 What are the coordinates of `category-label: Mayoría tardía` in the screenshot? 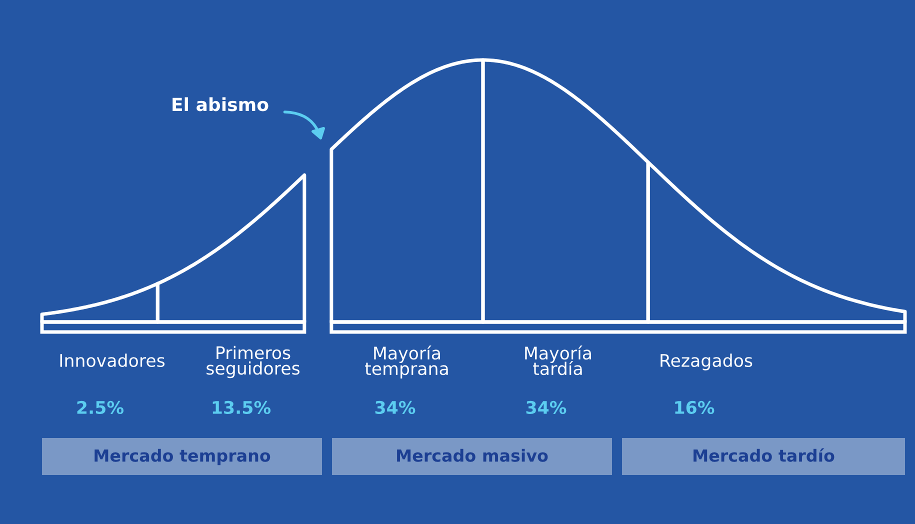 It's located at (558, 361).